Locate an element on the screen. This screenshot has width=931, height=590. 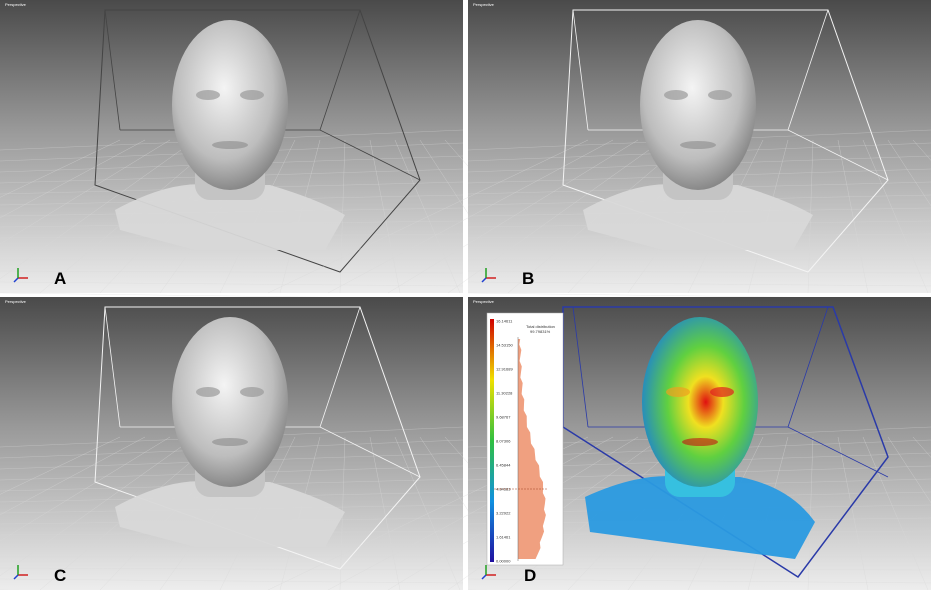
colorbar-scale is located at coordinates (492, 440).